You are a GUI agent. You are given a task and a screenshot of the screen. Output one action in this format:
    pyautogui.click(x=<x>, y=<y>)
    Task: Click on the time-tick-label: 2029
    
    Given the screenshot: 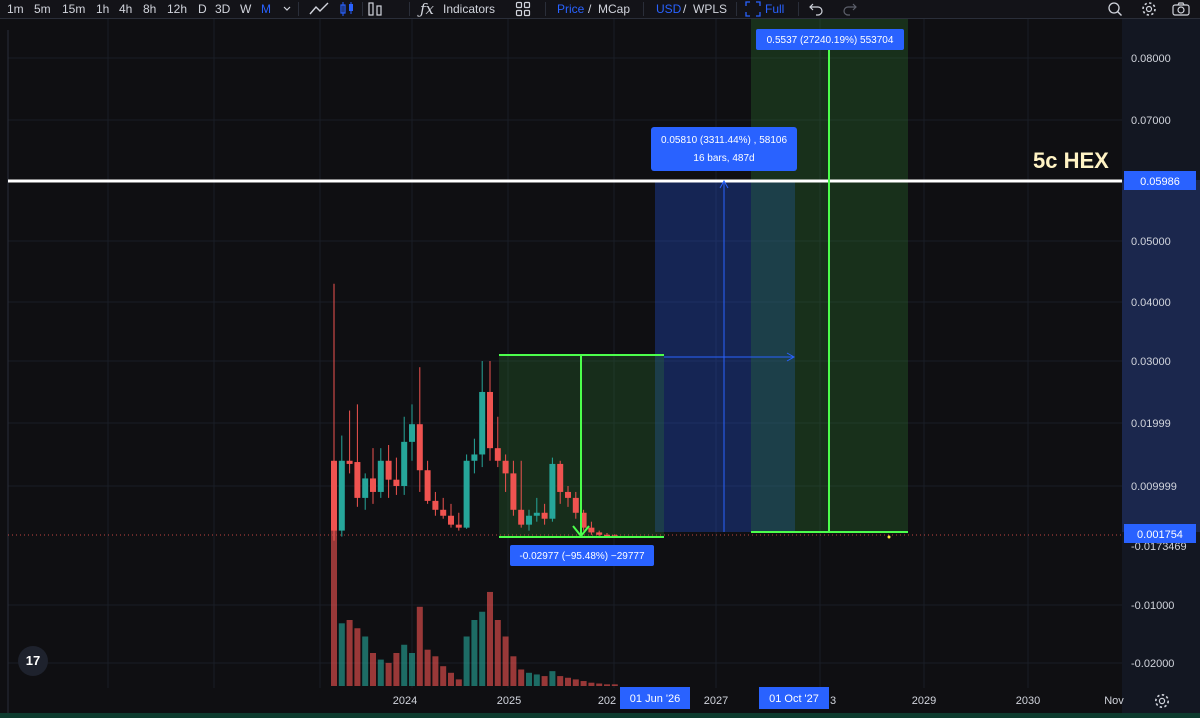 What is the action you would take?
    pyautogui.click(x=924, y=701)
    